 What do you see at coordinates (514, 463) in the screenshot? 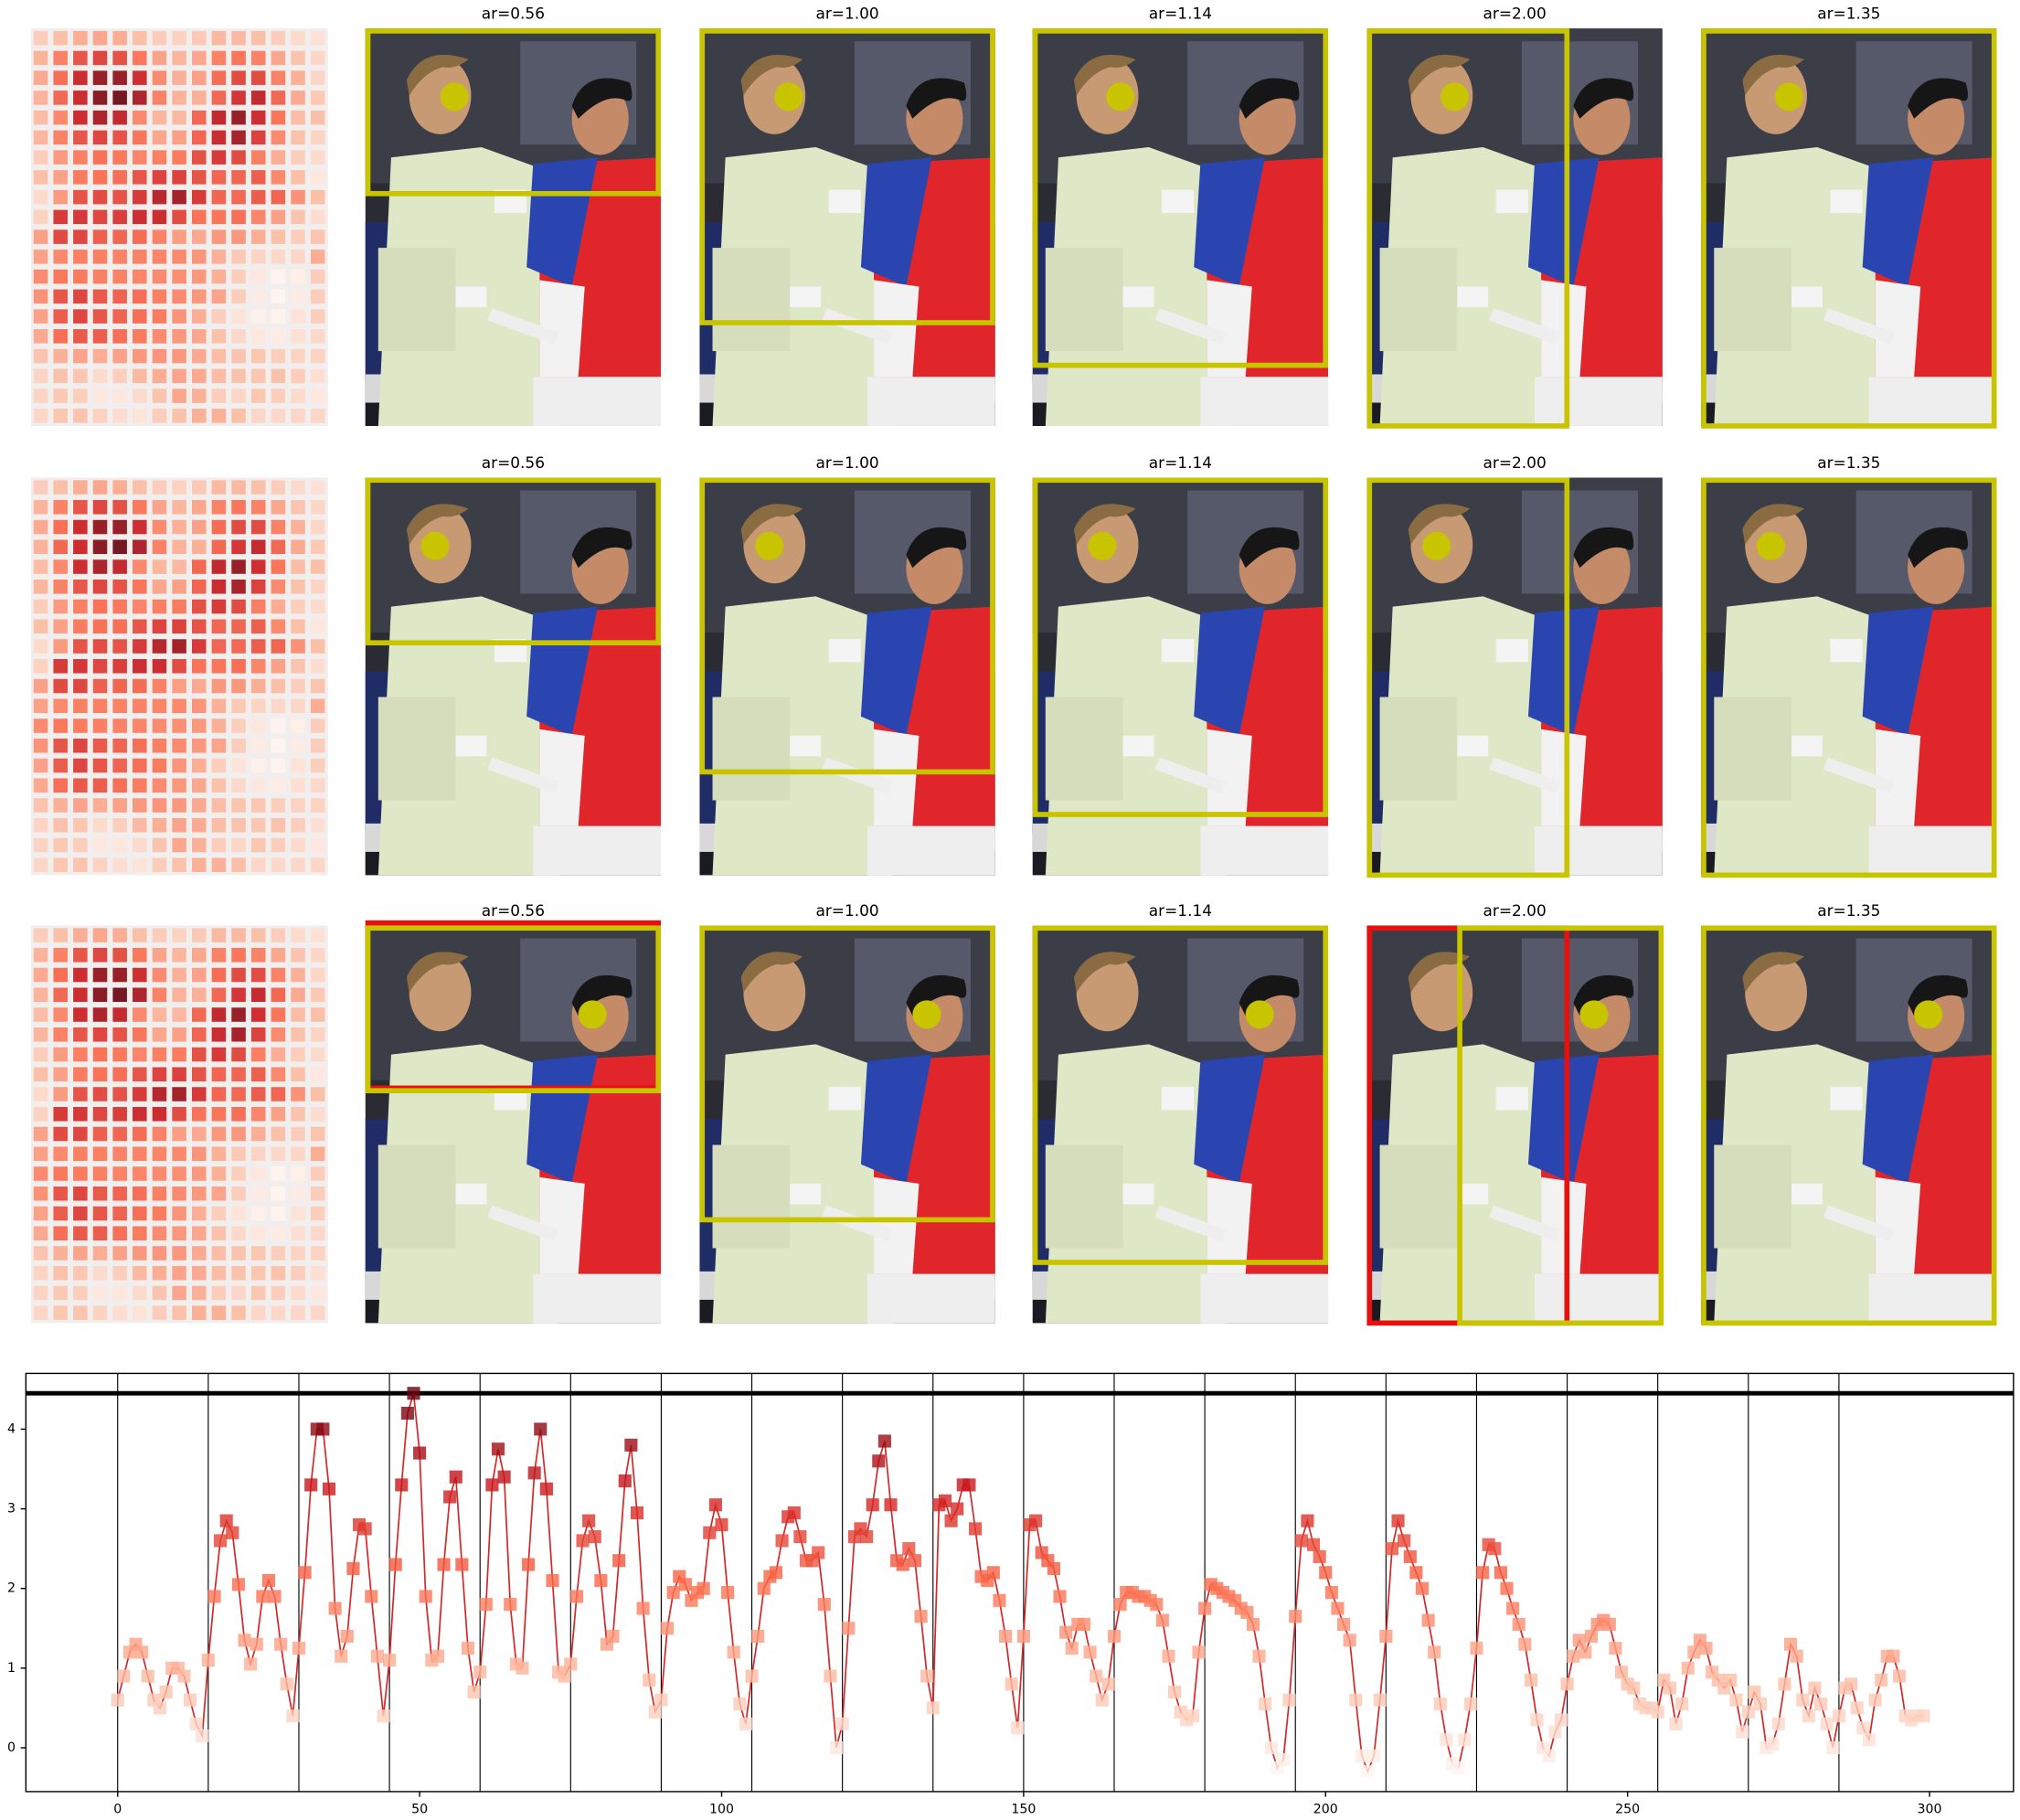
I see `panel-title: ar=0.56` at bounding box center [514, 463].